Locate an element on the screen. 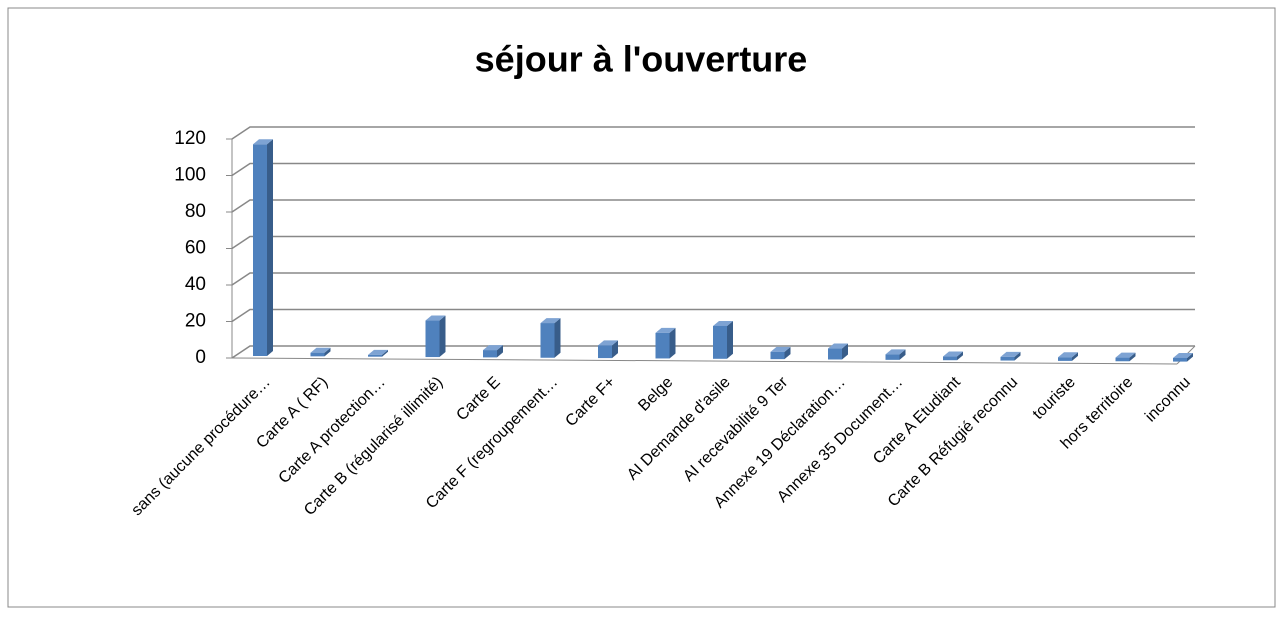  chart-title: séjour à l'ouverture is located at coordinates (641, 59).